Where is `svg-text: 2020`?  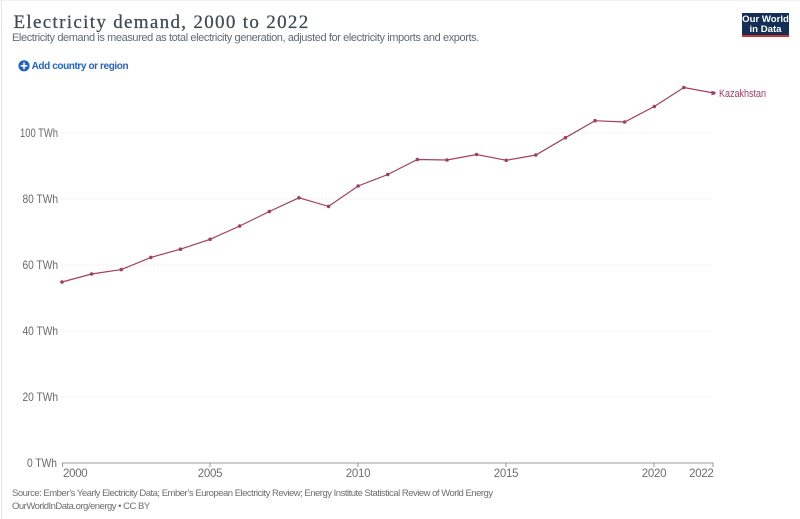 svg-text: 2020 is located at coordinates (654, 474).